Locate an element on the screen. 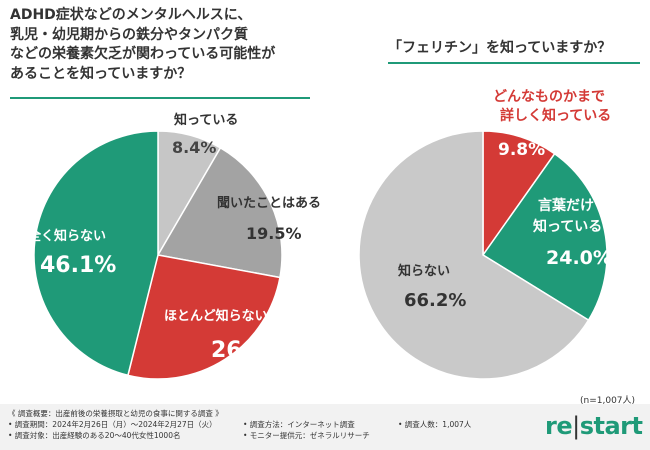 The image size is (650, 450). footer-survey-title: 《 調査概要：出産前後の栄養摂取と幼児の食事に関する調査 》 is located at coordinates (115, 413).